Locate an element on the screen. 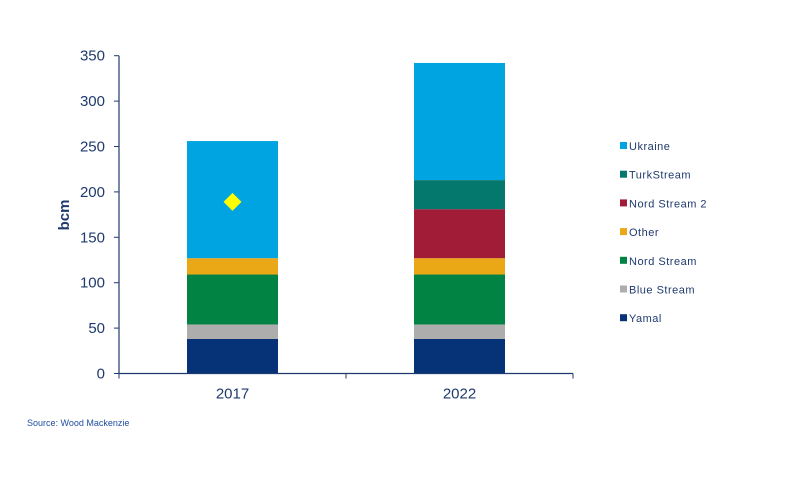 The width and height of the screenshot is (800, 480). legend-swatch-yamal is located at coordinates (623, 318).